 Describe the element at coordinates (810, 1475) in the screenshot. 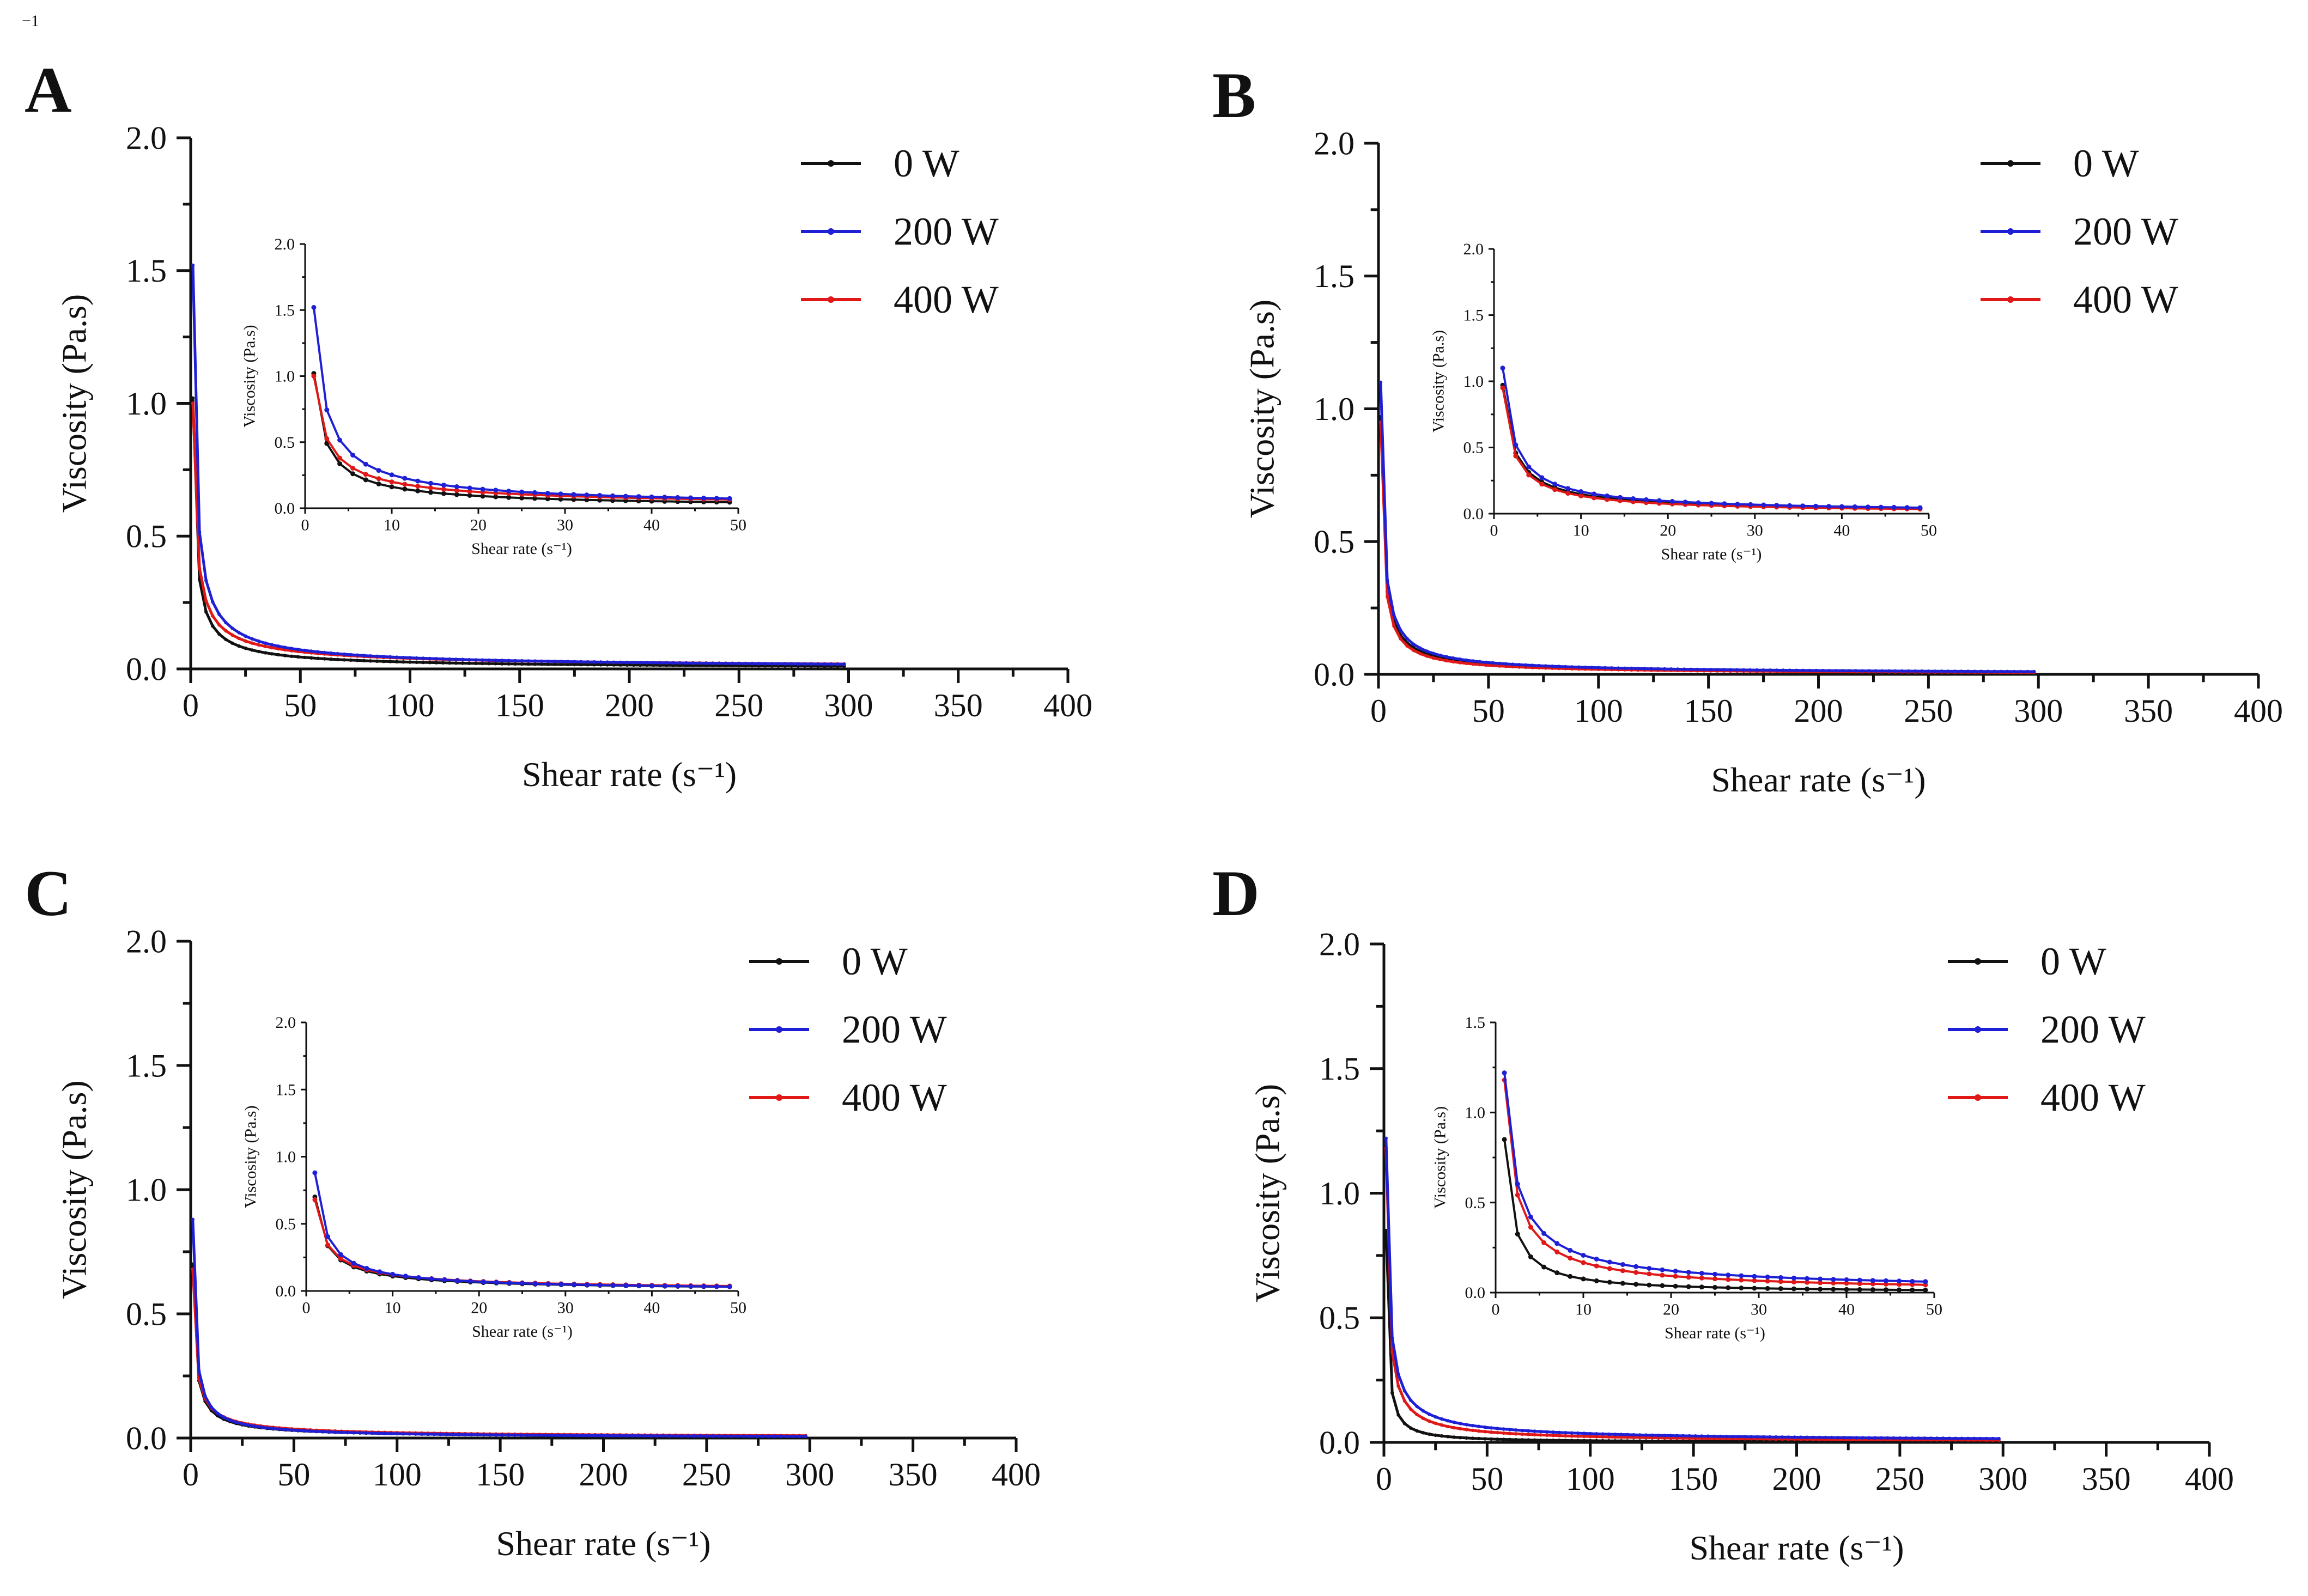

I see `main-x-tick-label: 300` at that location.